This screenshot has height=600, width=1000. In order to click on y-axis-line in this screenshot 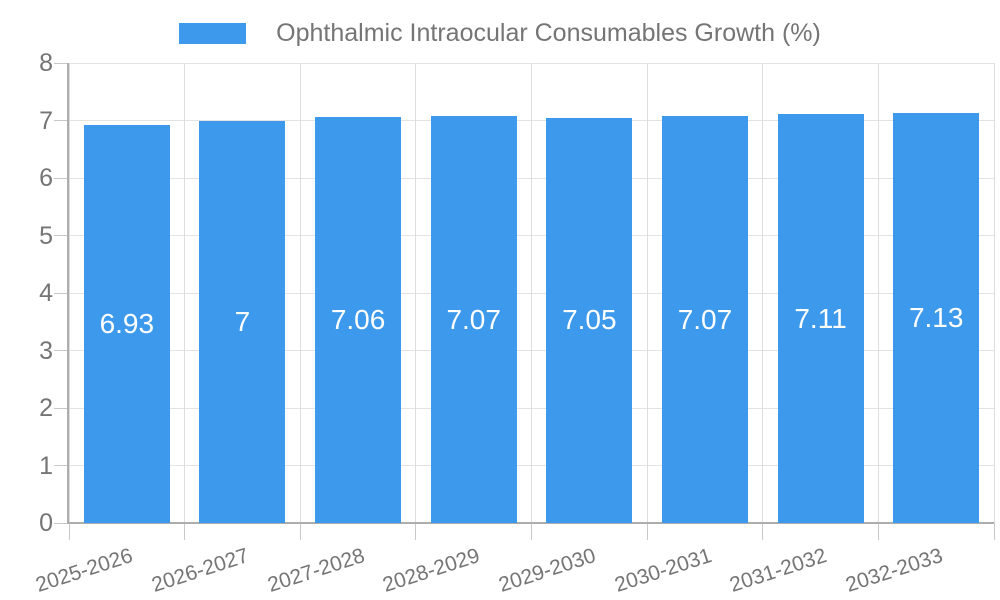, I will do `click(68, 293)`.